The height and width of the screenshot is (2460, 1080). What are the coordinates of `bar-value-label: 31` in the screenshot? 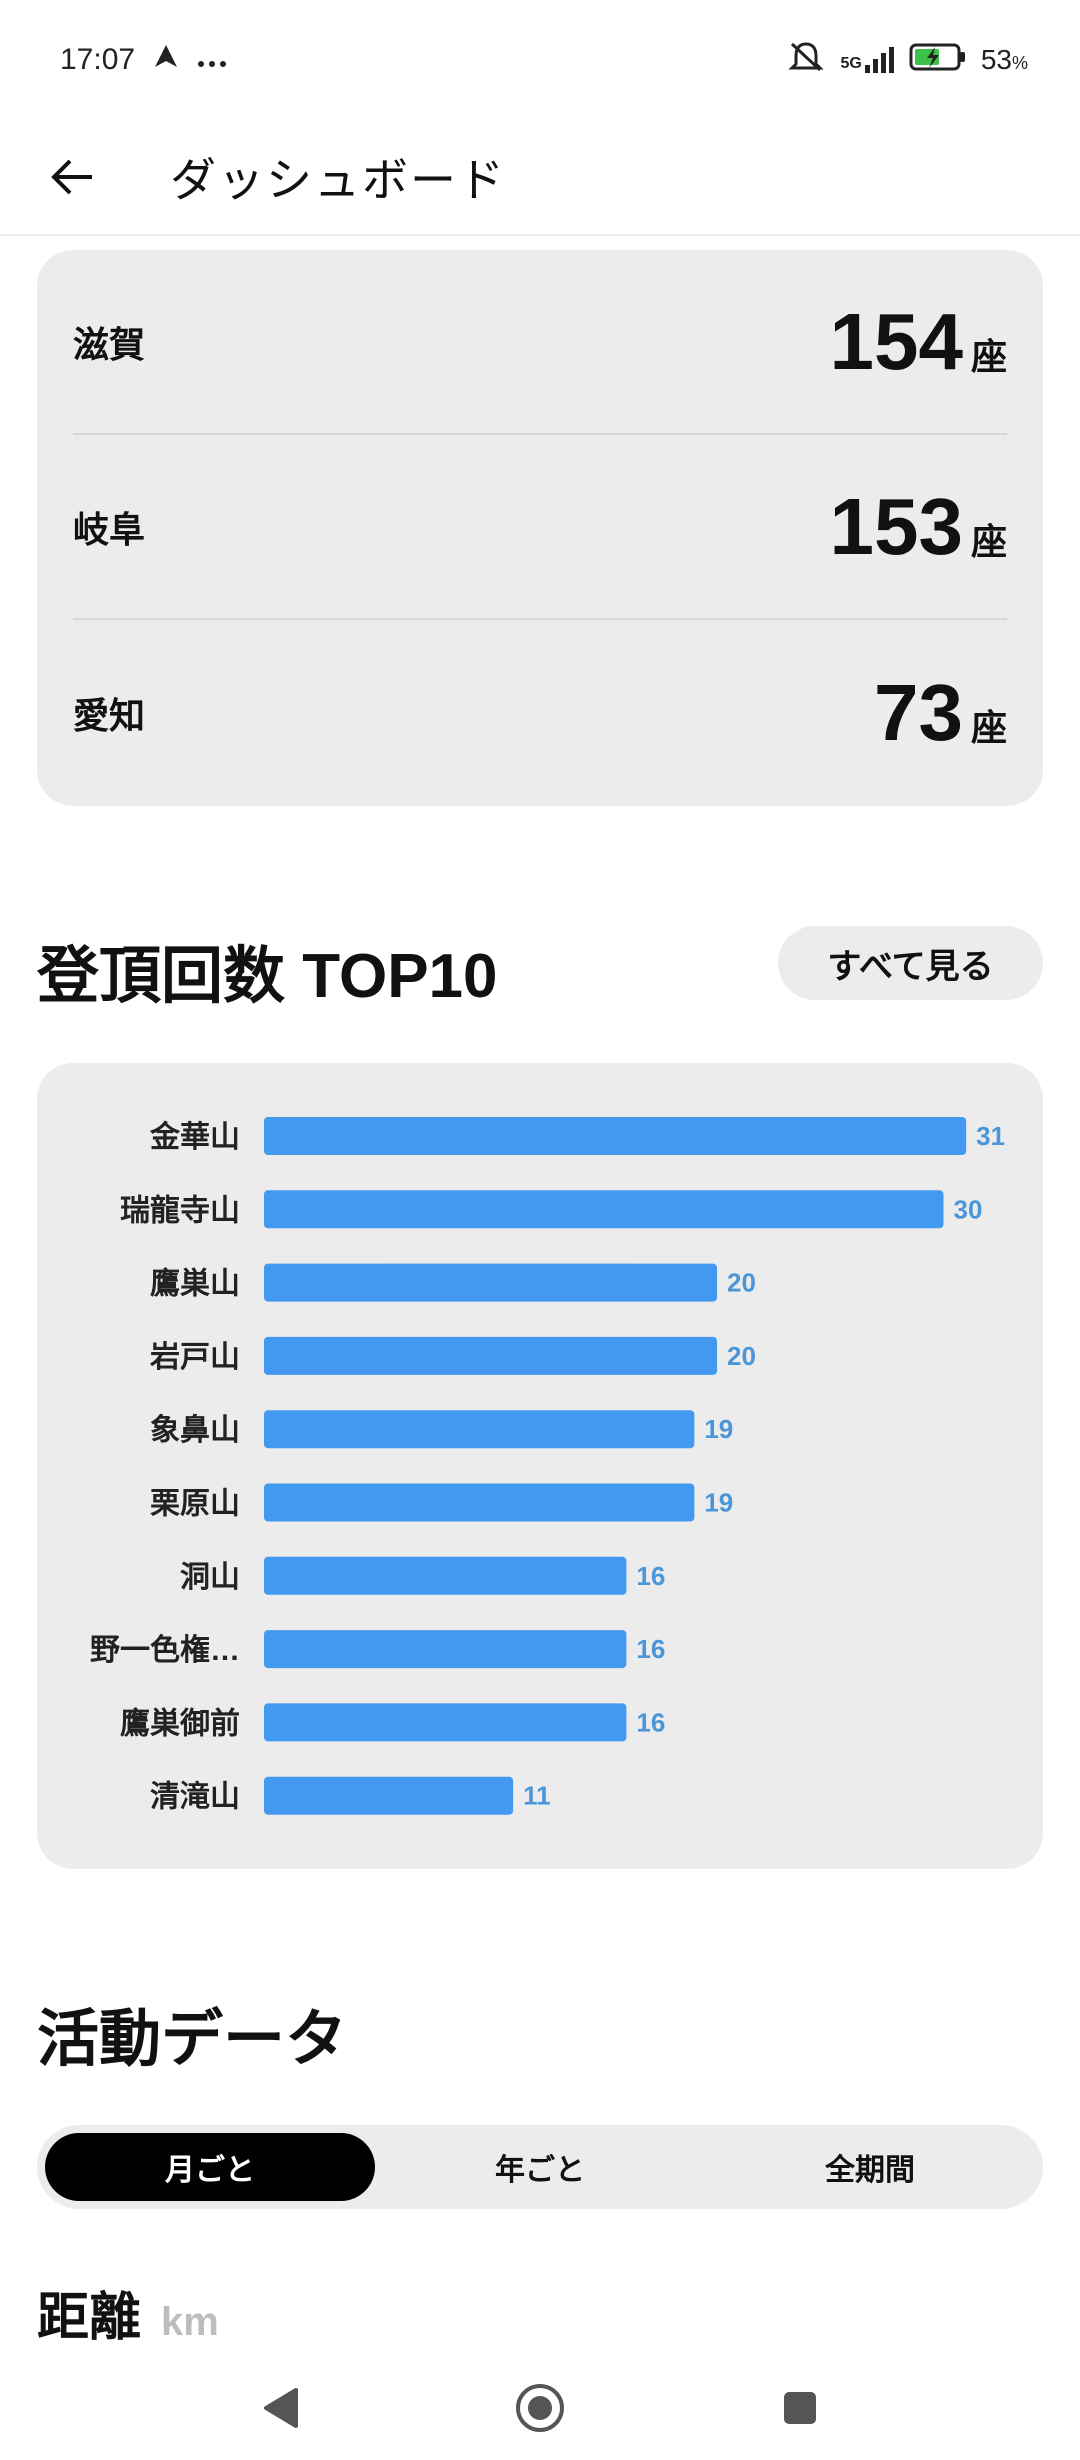 It's located at (990, 1136).